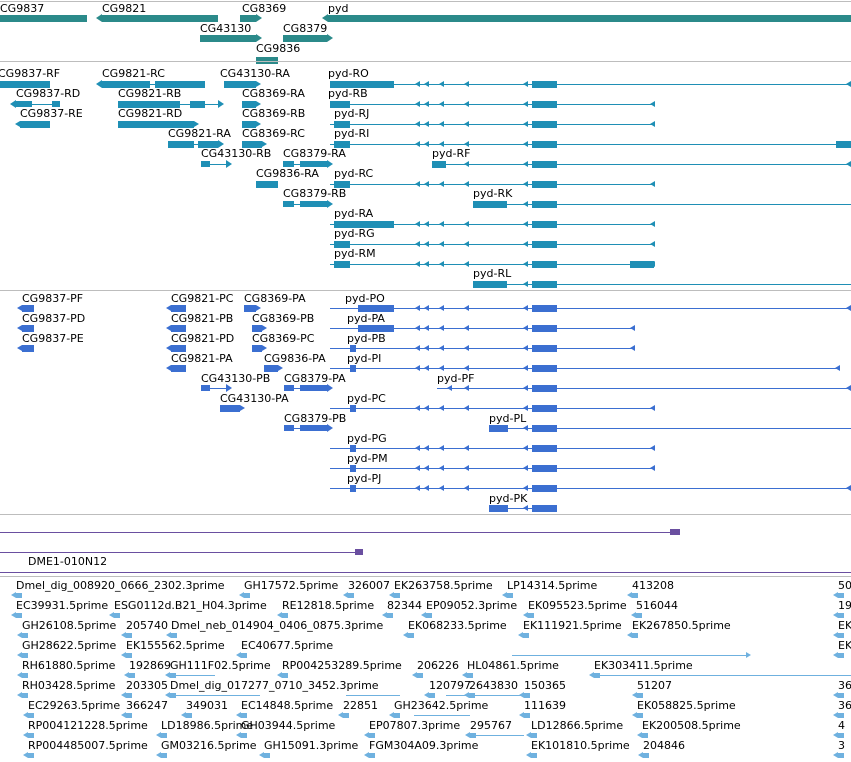 This screenshot has width=851, height=762. I want to click on est-track-label: EC40677.5prime, so click(287, 645).